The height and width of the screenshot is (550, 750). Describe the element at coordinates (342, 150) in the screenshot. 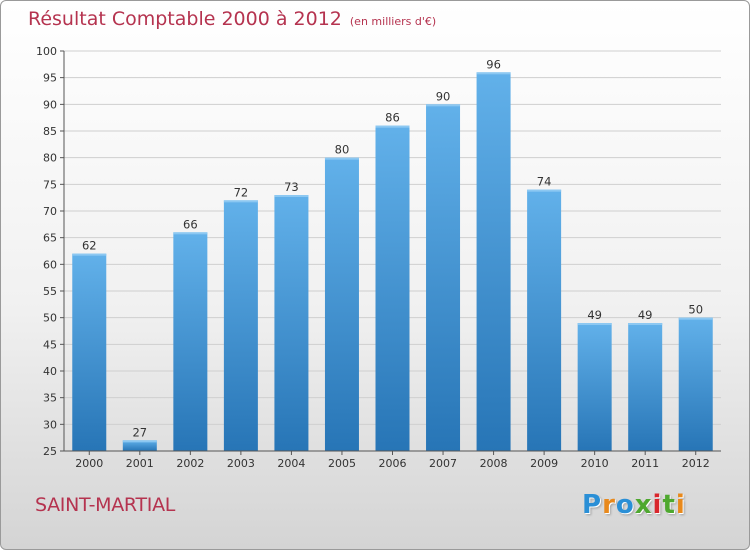

I see `value-label: 80` at that location.